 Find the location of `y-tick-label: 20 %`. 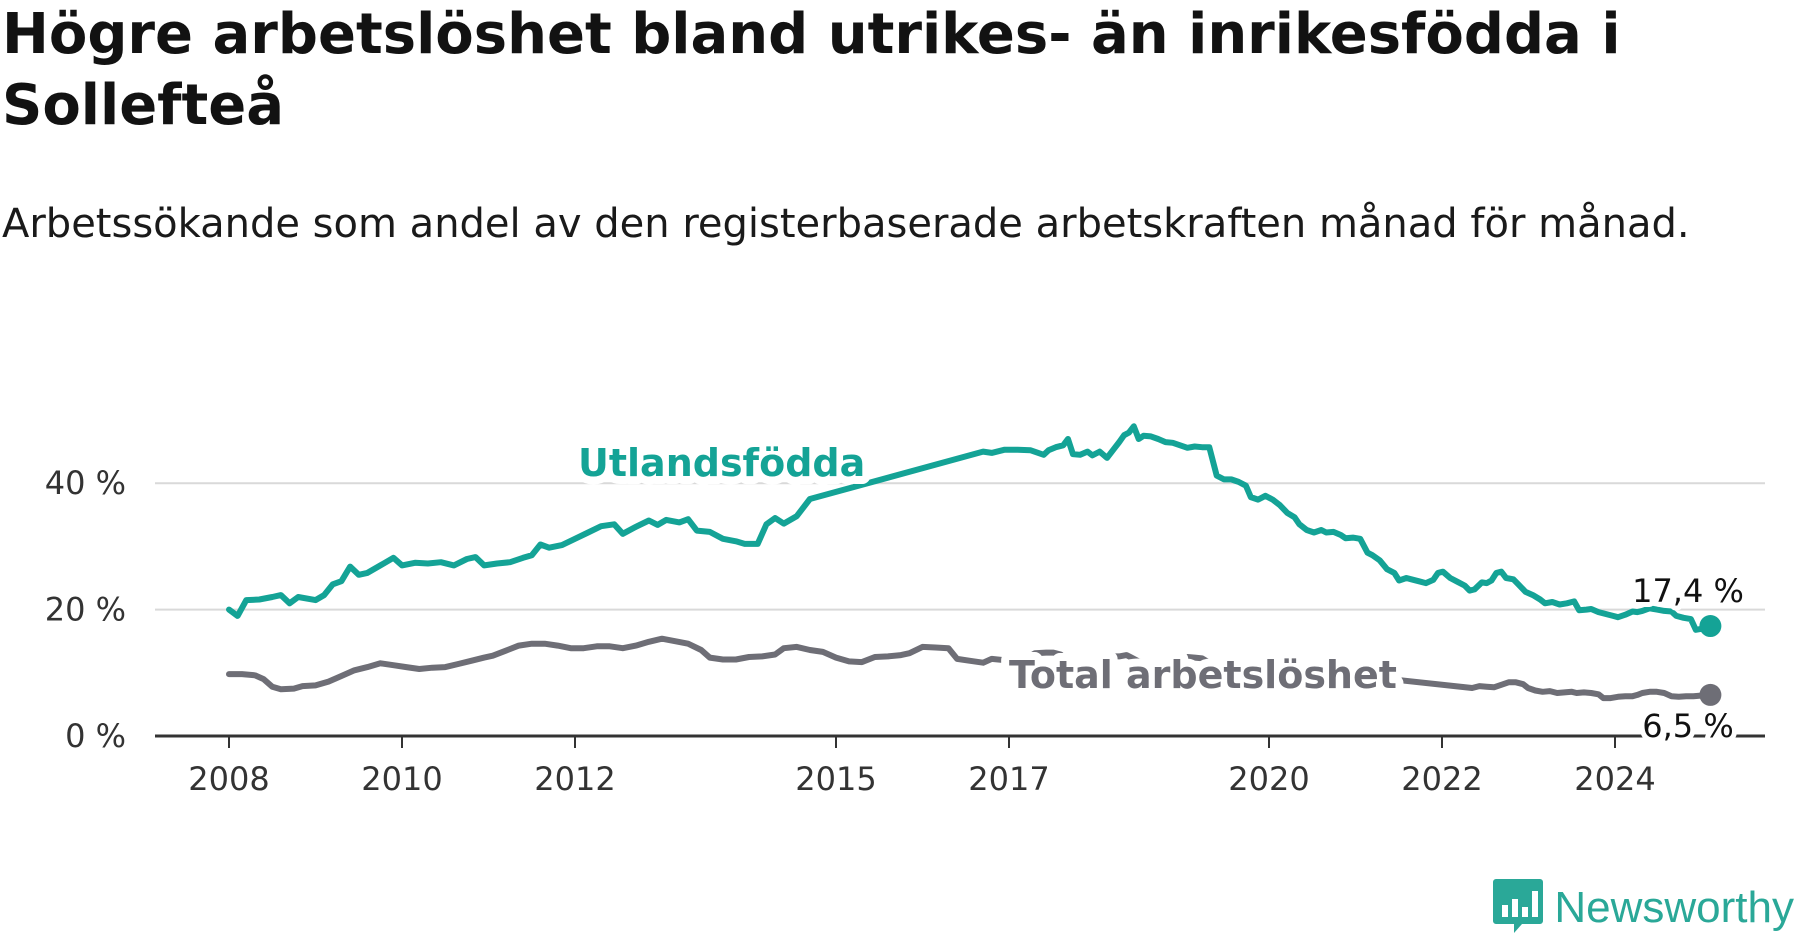

y-tick-label: 20 % is located at coordinates (85, 610).